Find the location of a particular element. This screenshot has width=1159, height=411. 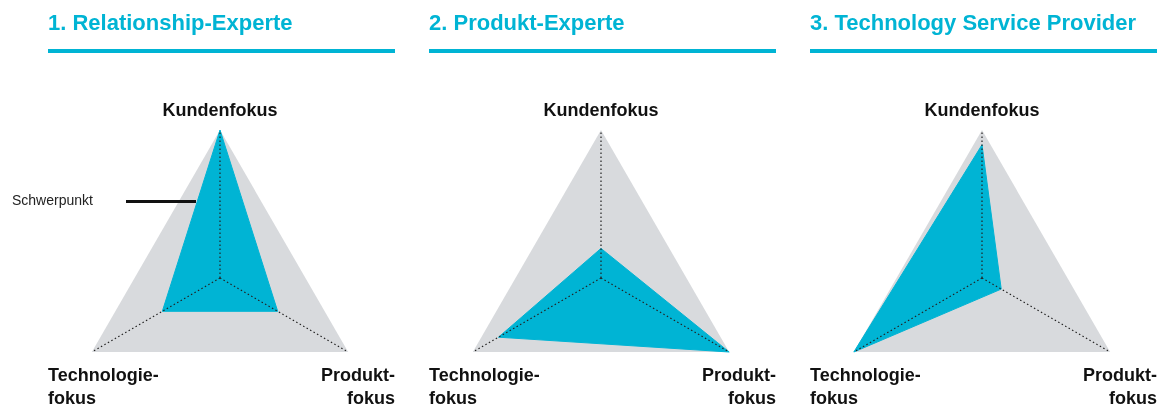

chart-title: 3. Technology Service Provider is located at coordinates (973, 23).